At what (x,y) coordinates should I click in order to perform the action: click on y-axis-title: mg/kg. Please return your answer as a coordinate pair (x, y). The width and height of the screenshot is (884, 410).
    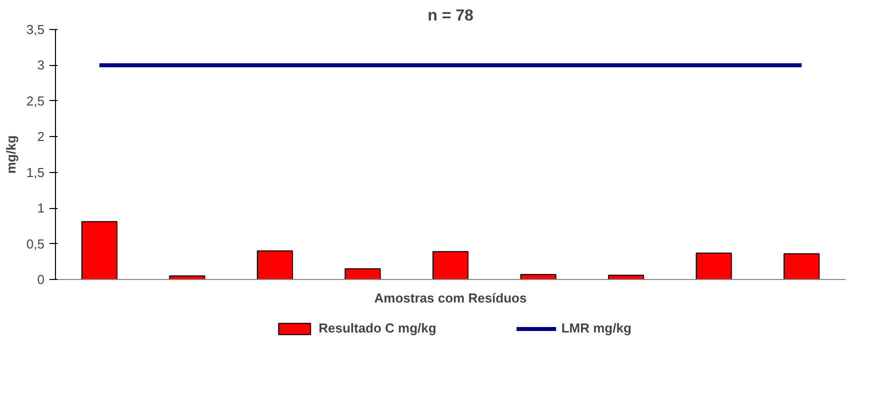
    Looking at the image, I should click on (10, 154).